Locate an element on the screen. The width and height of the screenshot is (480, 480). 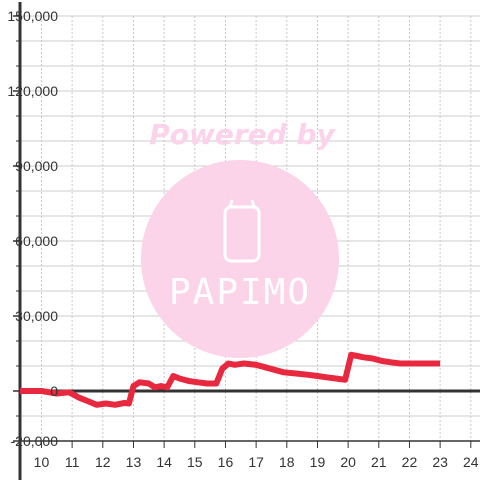
x-tick-label: 11 is located at coordinates (72, 462).